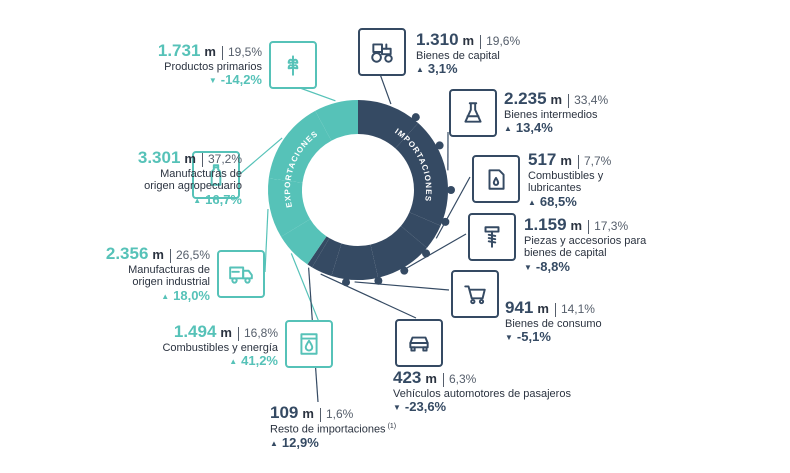 The width and height of the screenshot is (790, 473). What do you see at coordinates (594, 161) in the screenshot?
I see `share-label: 7,7%` at bounding box center [594, 161].